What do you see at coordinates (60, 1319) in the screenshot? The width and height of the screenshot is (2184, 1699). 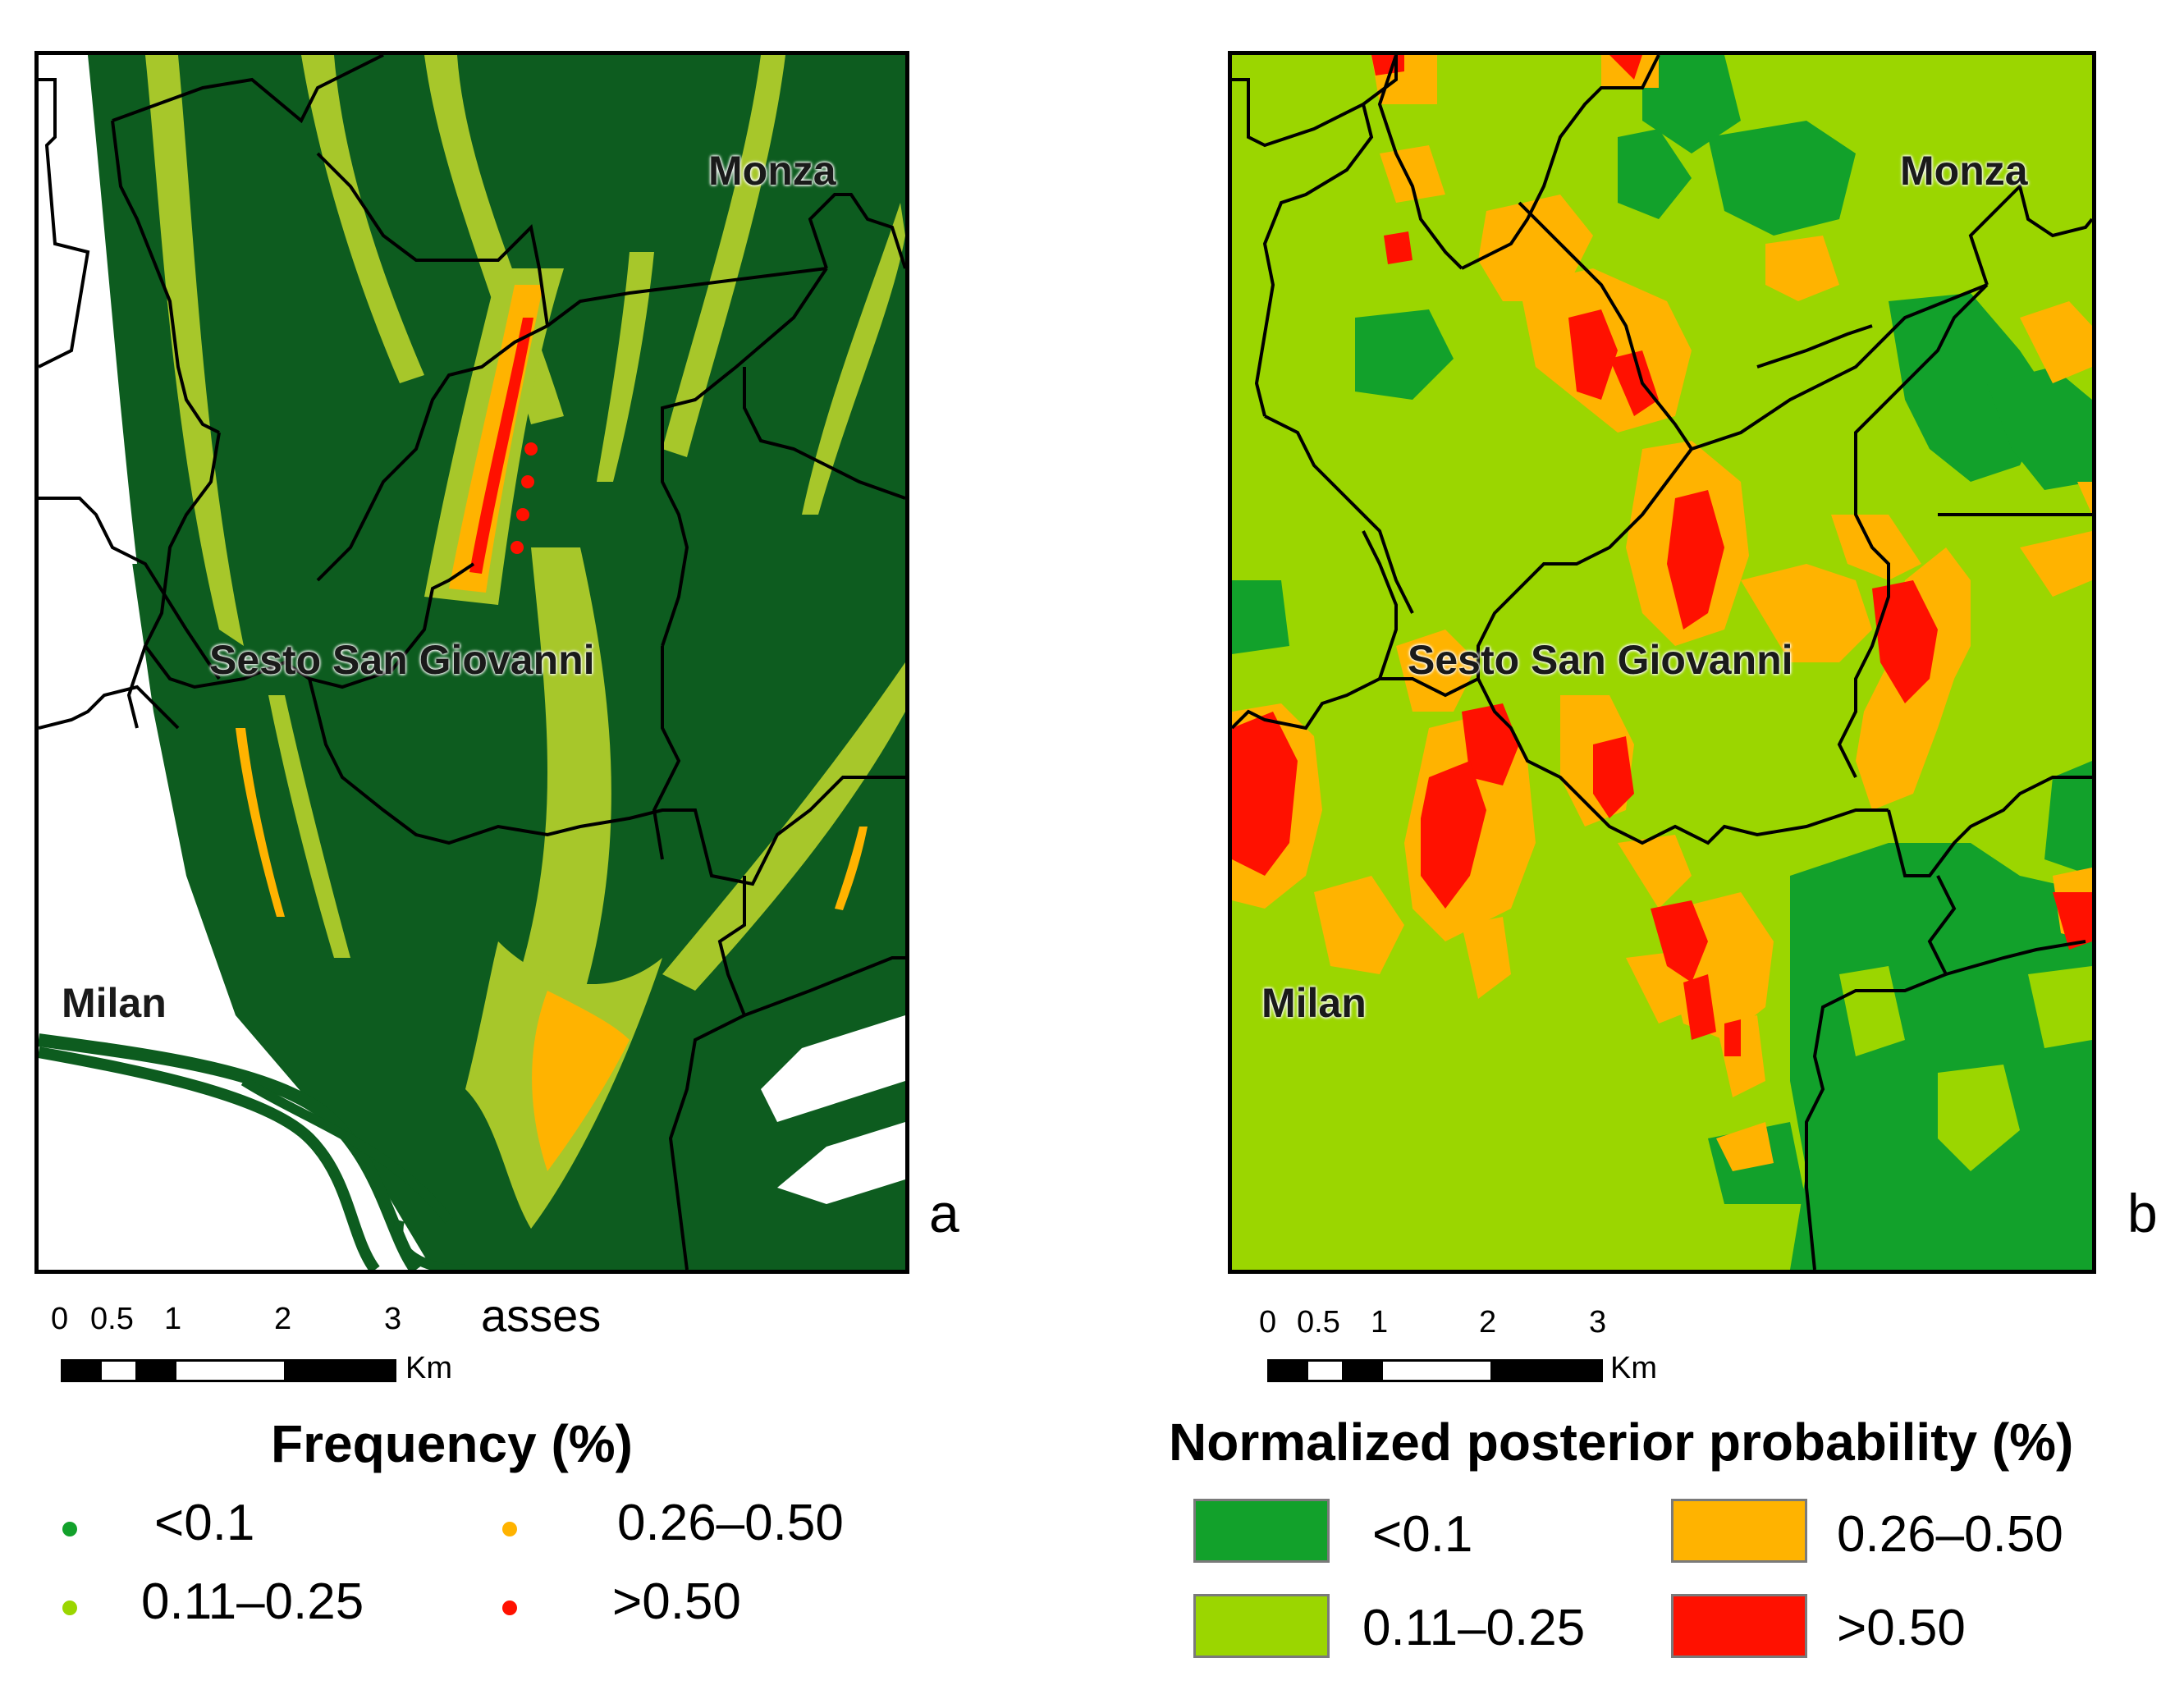 I see `scale-tick-0: 0` at bounding box center [60, 1319].